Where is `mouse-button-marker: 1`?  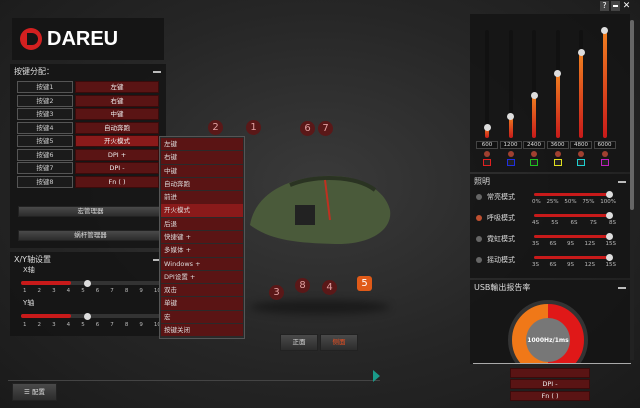
mouse-button-marker: 1 is located at coordinates (253, 127).